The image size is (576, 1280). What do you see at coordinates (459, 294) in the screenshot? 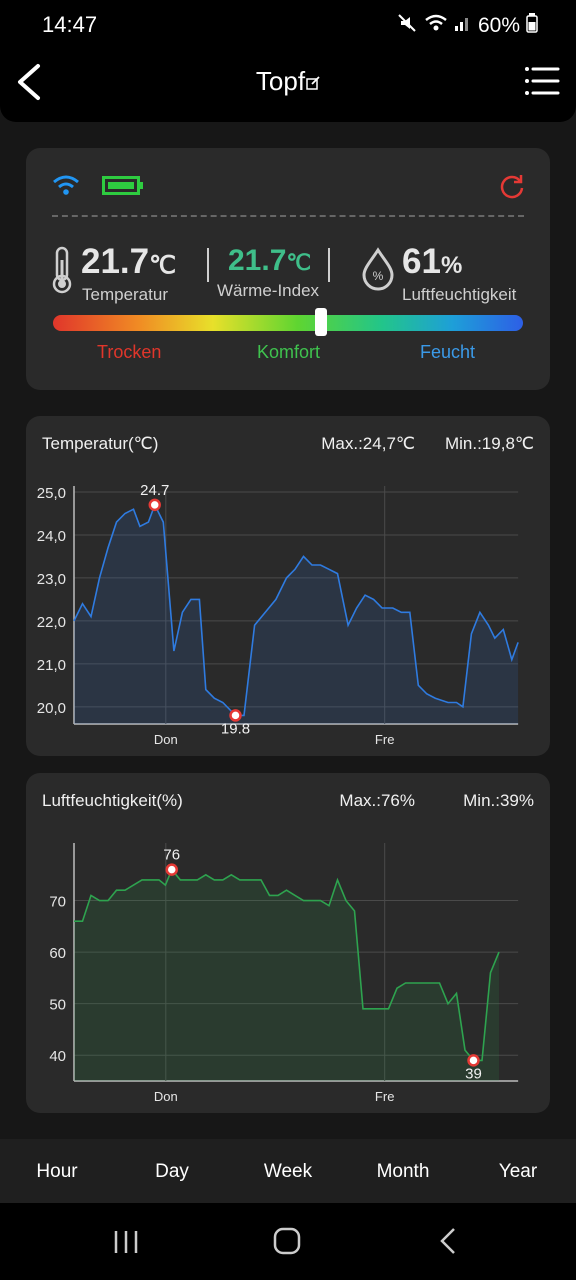
I see `humidity-label: Luftfeuchtigkeit` at bounding box center [459, 294].